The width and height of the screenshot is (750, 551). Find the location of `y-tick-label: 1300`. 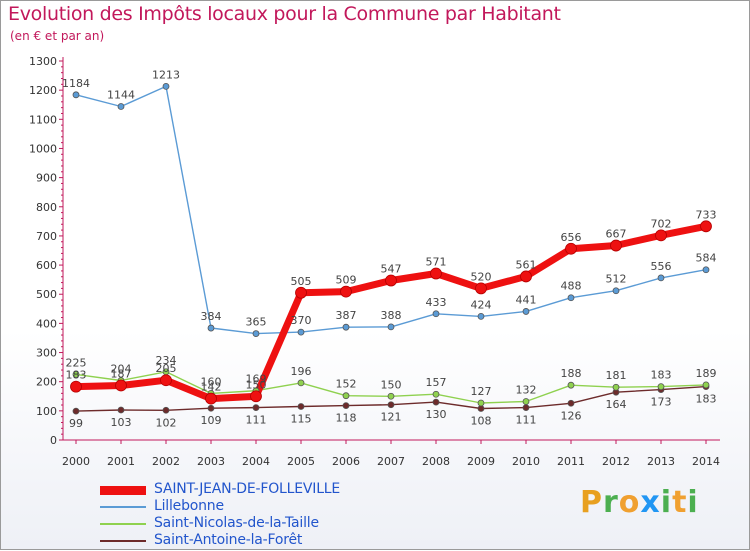

y-tick-label: 1300 is located at coordinates (43, 61).